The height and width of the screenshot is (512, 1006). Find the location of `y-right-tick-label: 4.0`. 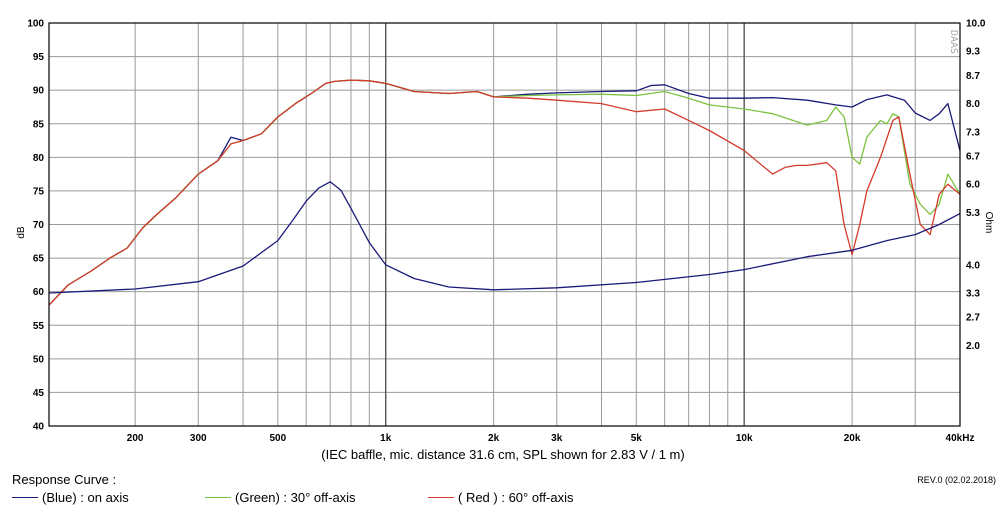

y-right-tick-label: 4.0 is located at coordinates (973, 265).